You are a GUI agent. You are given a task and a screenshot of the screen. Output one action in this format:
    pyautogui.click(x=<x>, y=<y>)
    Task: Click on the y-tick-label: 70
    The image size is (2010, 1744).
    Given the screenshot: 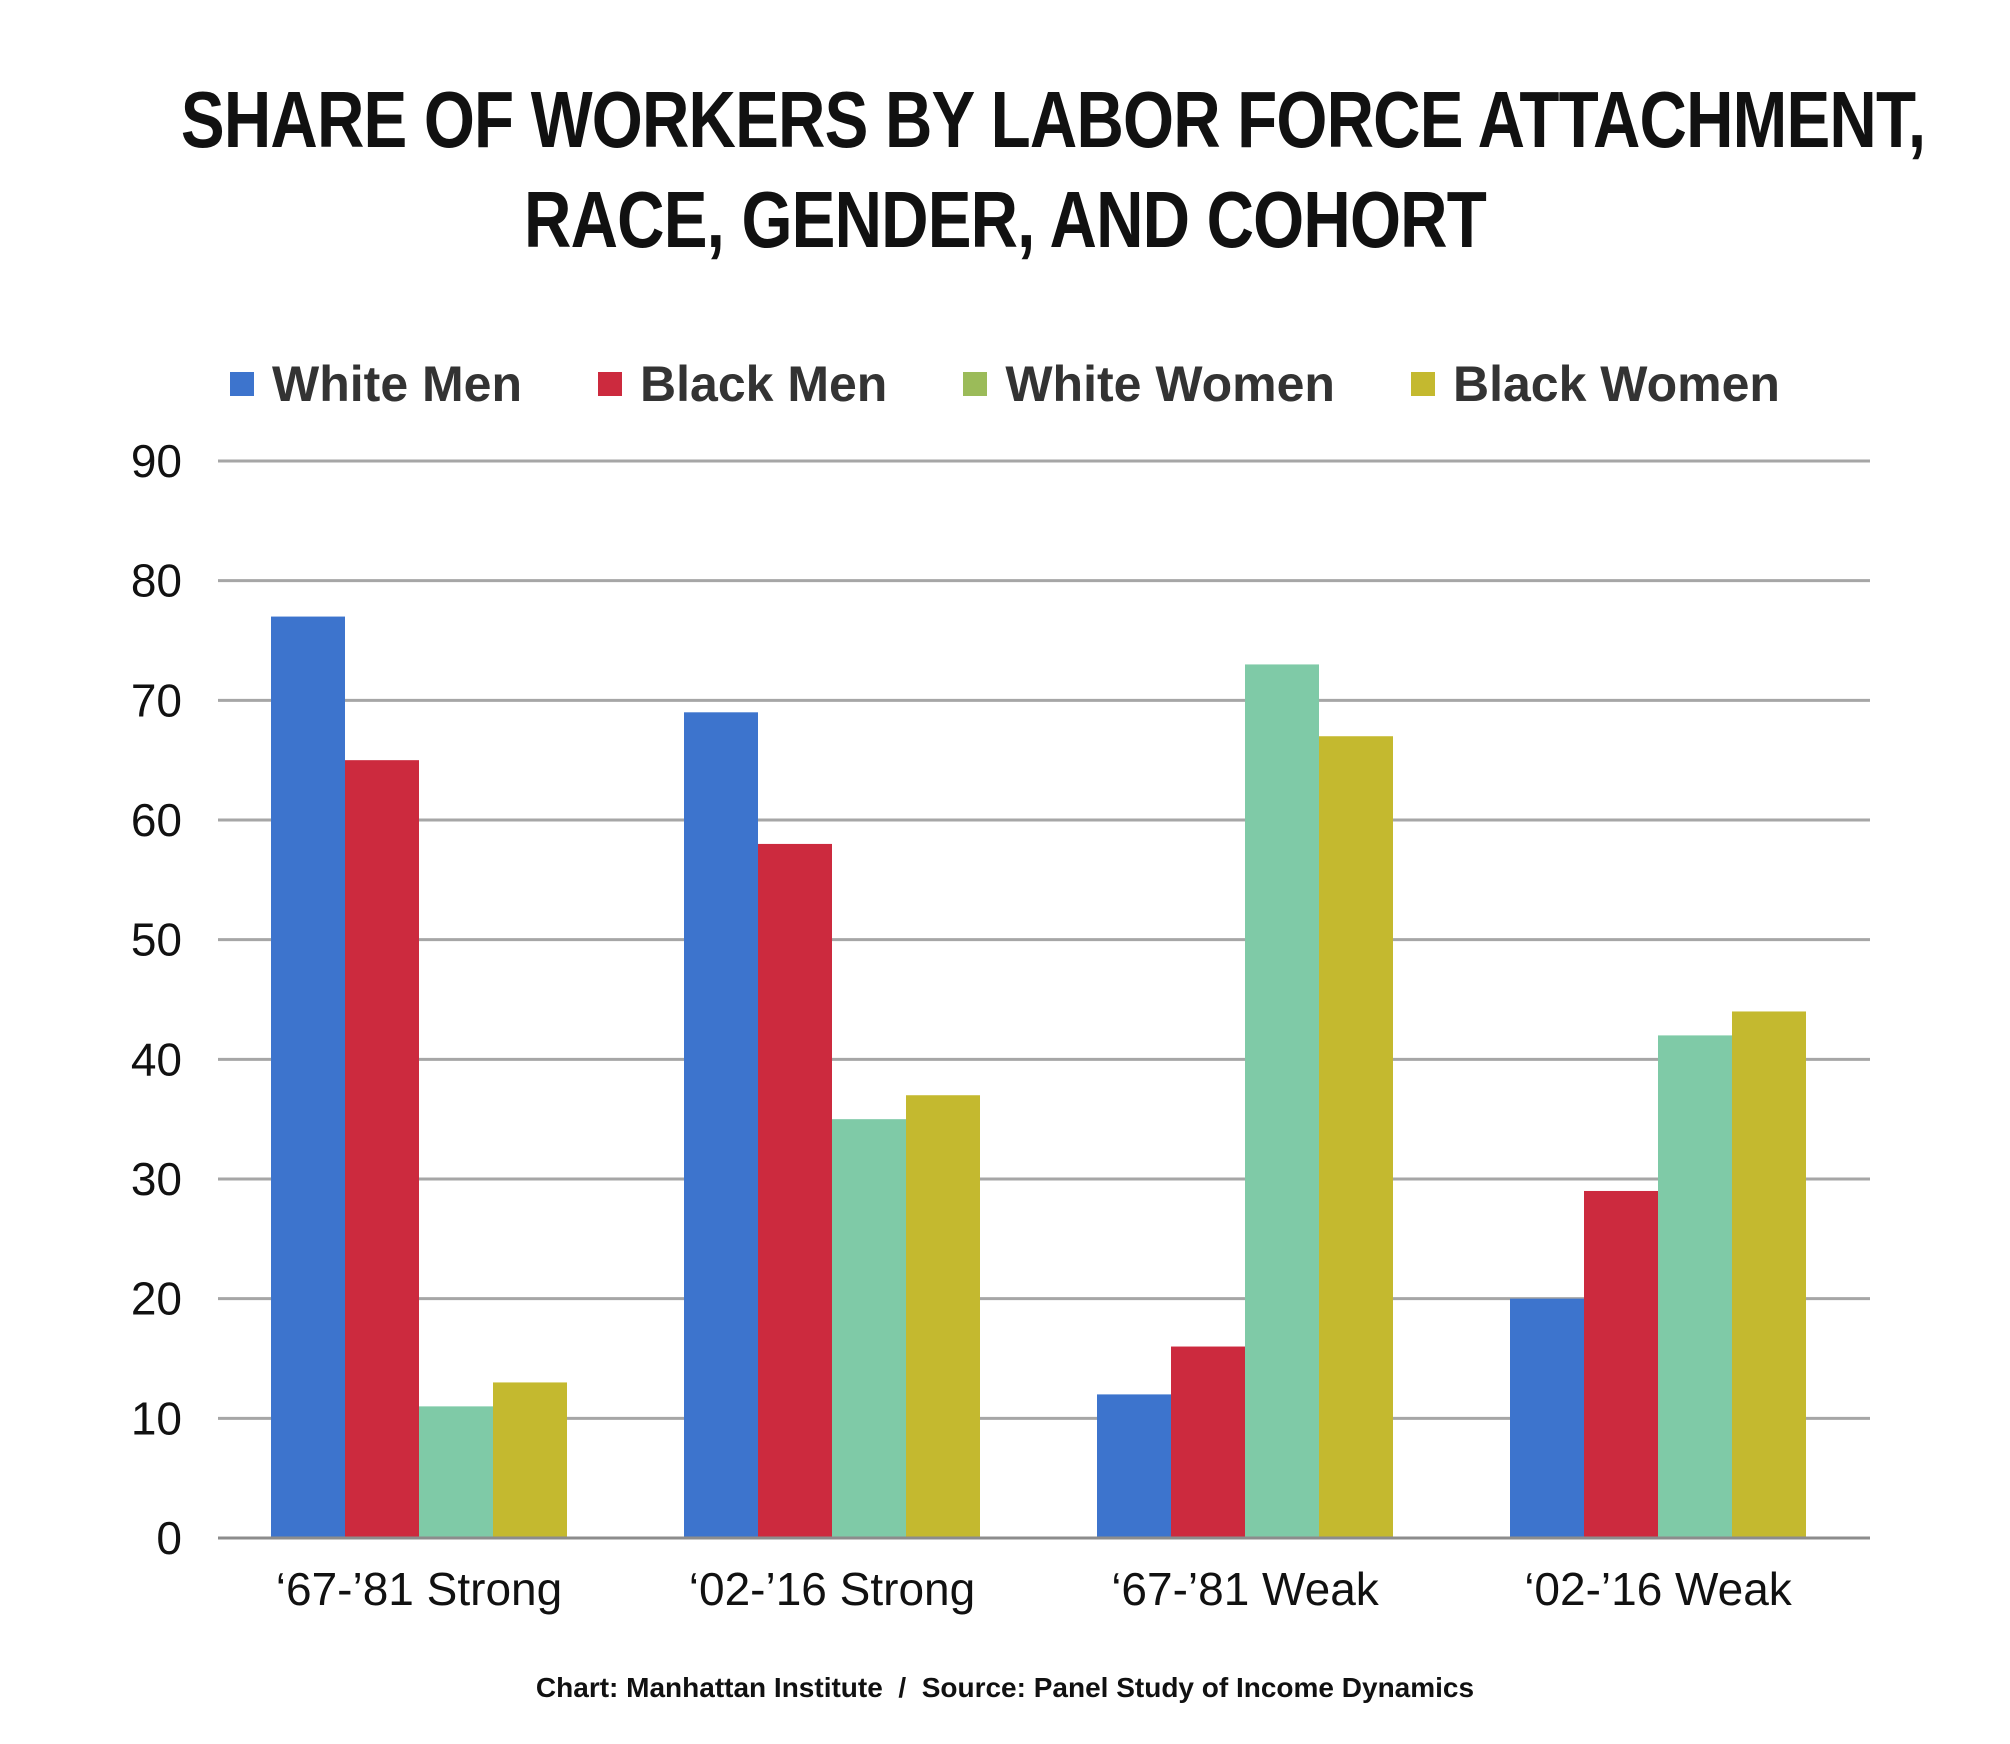 What is the action you would take?
    pyautogui.click(x=156, y=700)
    